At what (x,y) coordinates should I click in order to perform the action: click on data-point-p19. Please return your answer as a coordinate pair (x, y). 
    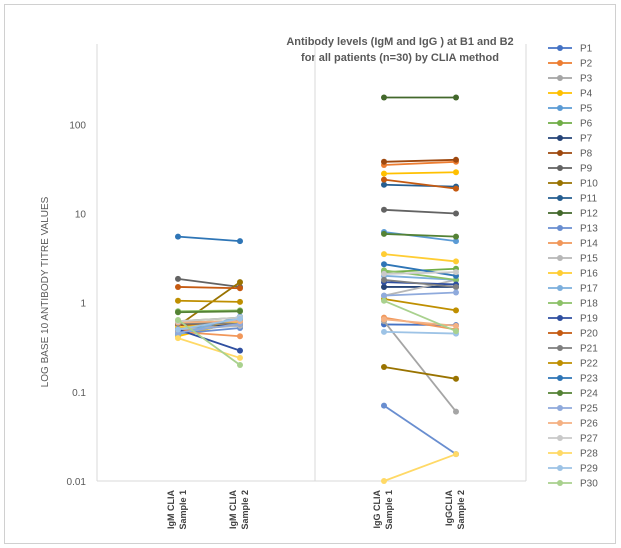
    Looking at the image, I should click on (240, 350).